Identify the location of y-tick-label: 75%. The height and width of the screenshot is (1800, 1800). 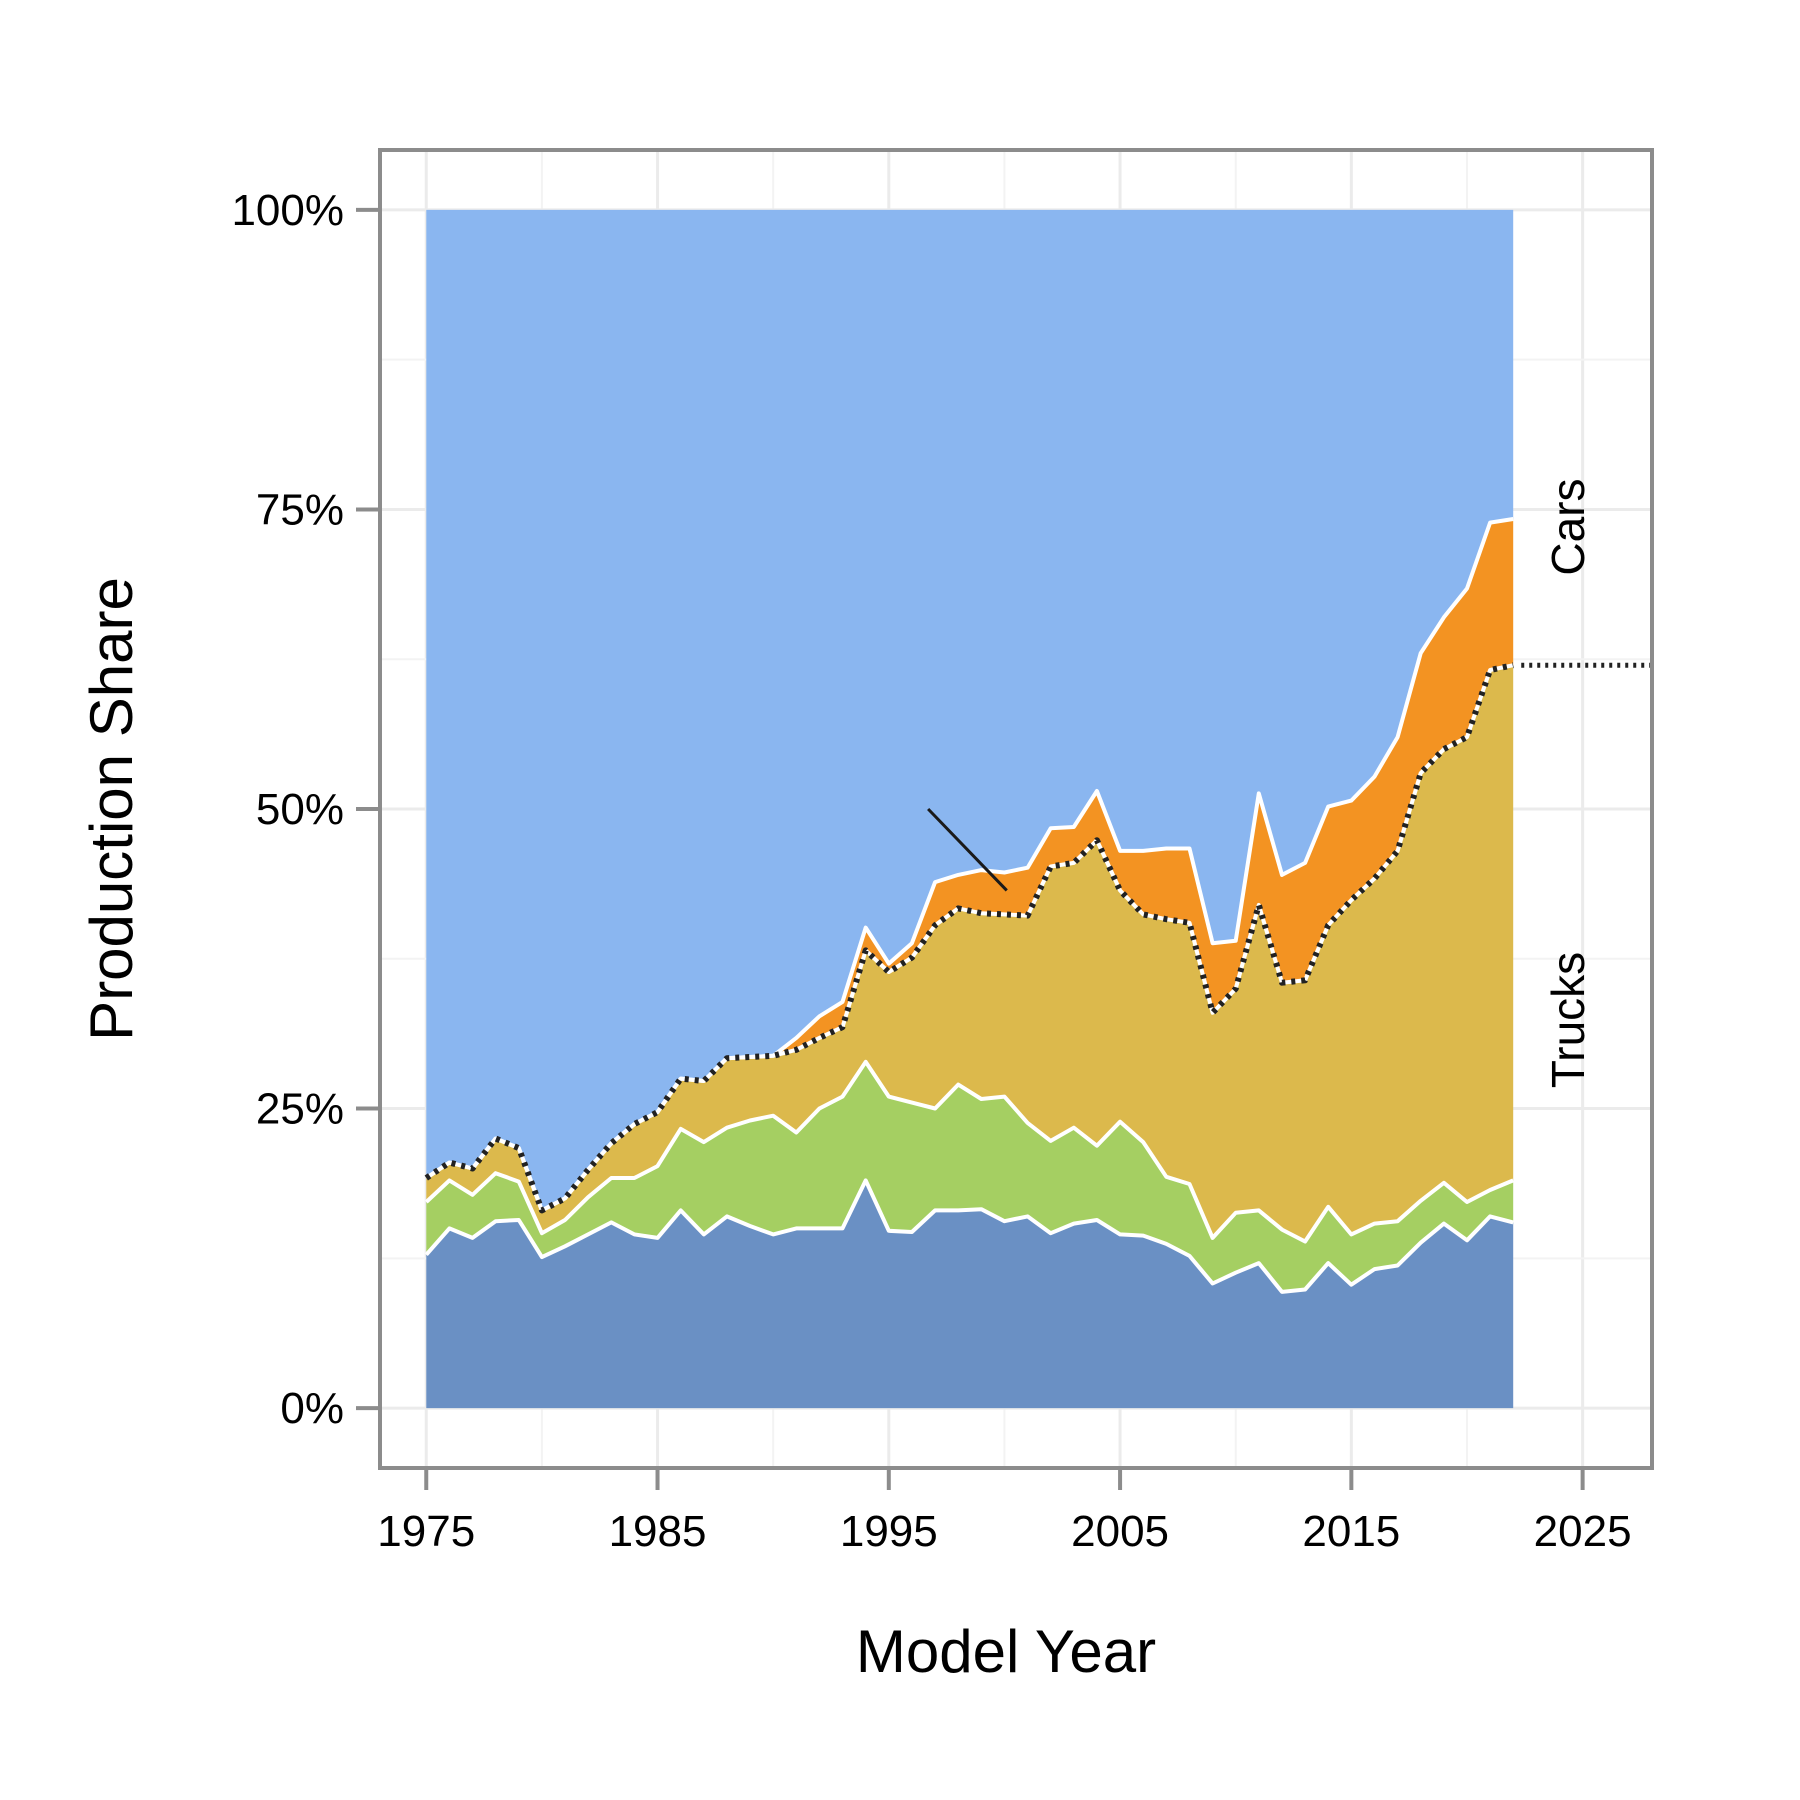
(300, 509).